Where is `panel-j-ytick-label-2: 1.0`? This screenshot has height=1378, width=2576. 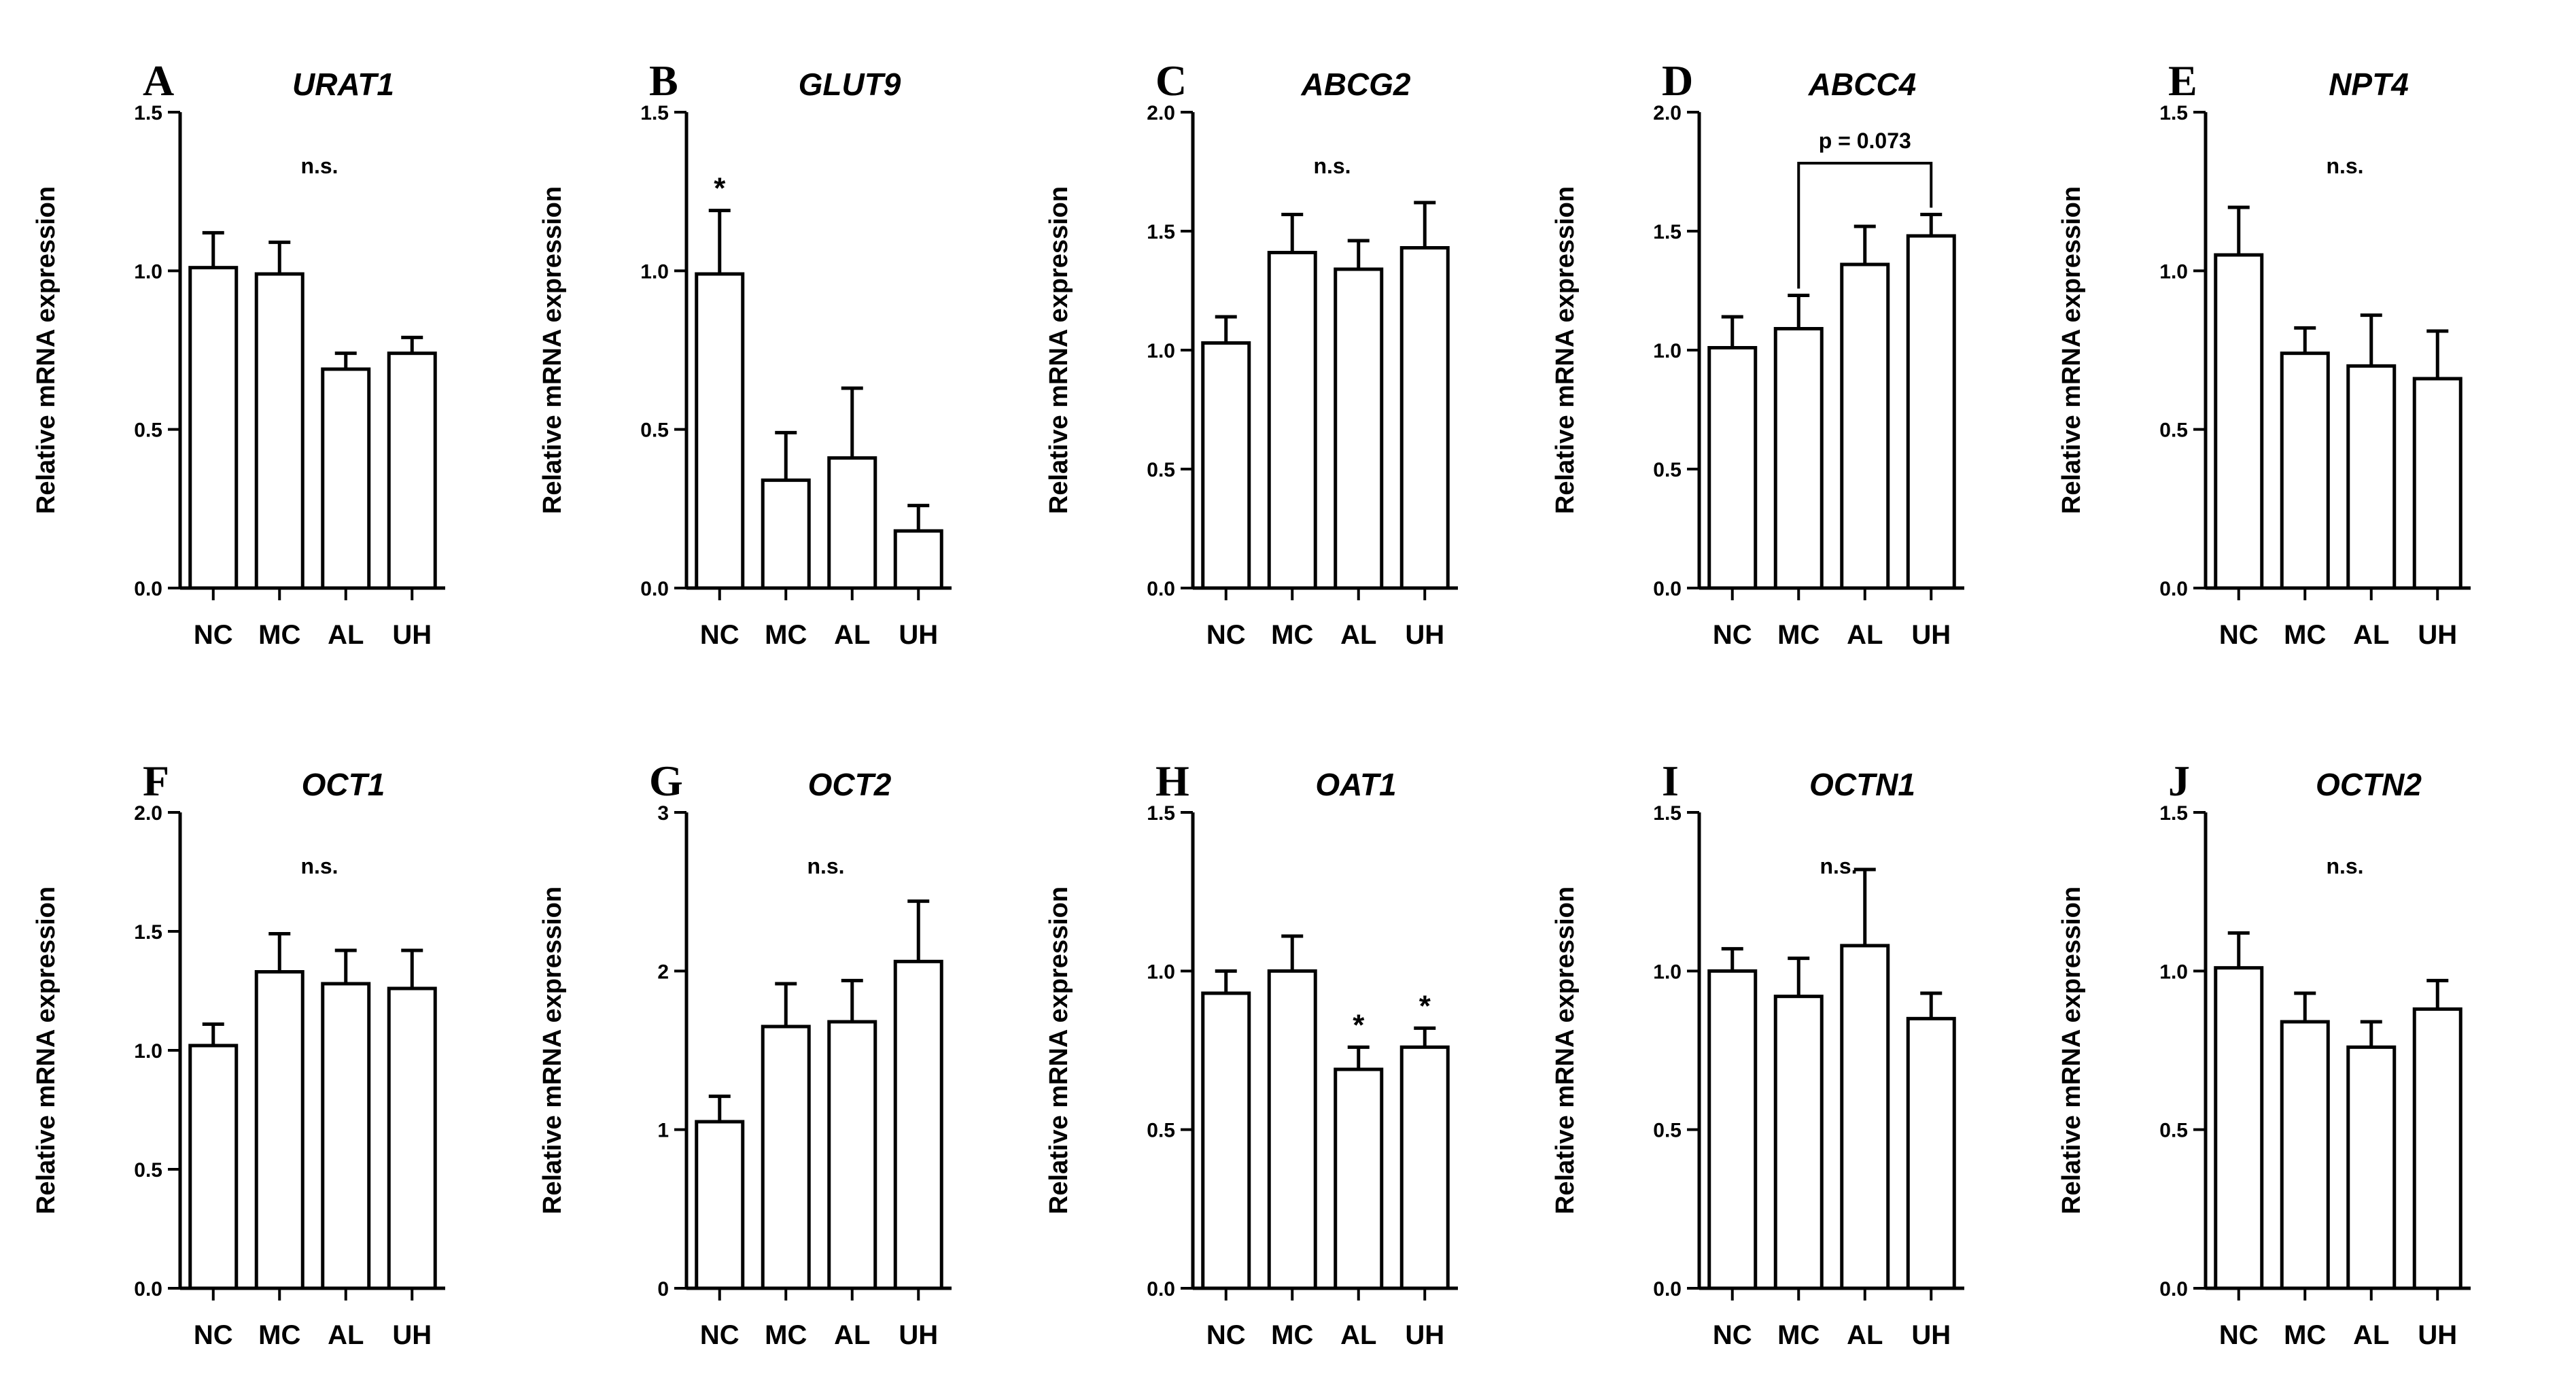
panel-j-ytick-label-2: 1.0 is located at coordinates (2173, 972).